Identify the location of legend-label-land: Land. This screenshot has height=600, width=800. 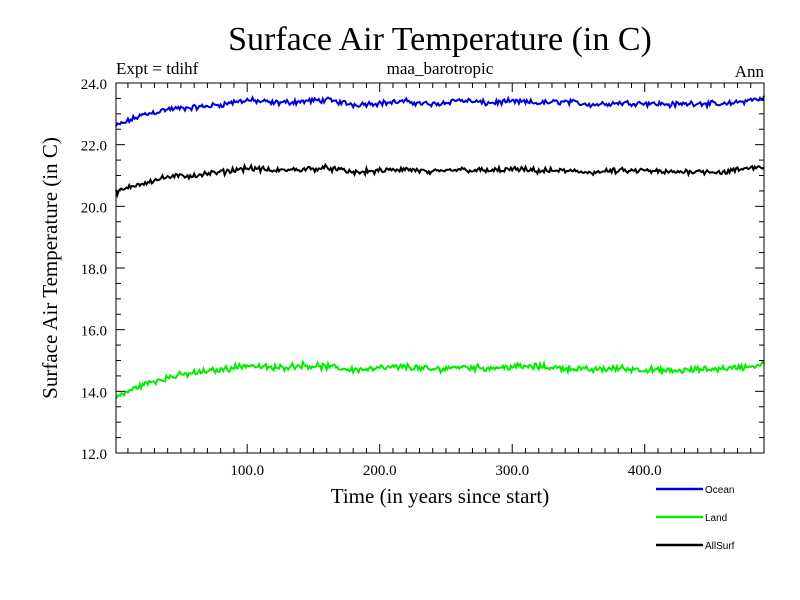
(716, 518).